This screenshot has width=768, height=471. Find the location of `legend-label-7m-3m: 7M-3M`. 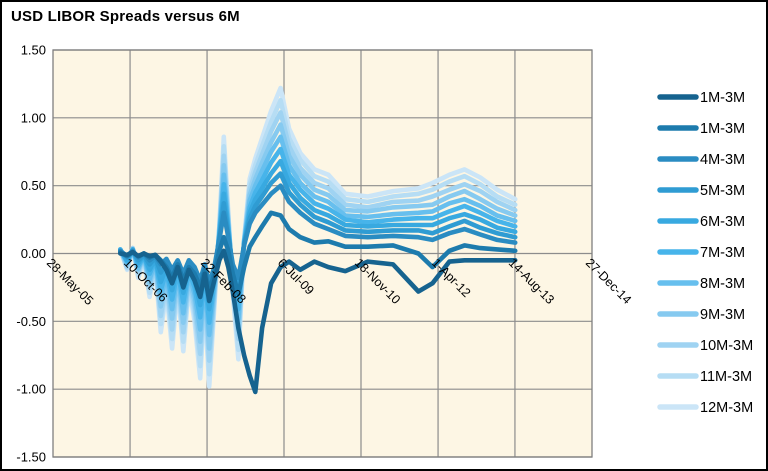

legend-label-7m-3m: 7M-3M is located at coordinates (722, 253).